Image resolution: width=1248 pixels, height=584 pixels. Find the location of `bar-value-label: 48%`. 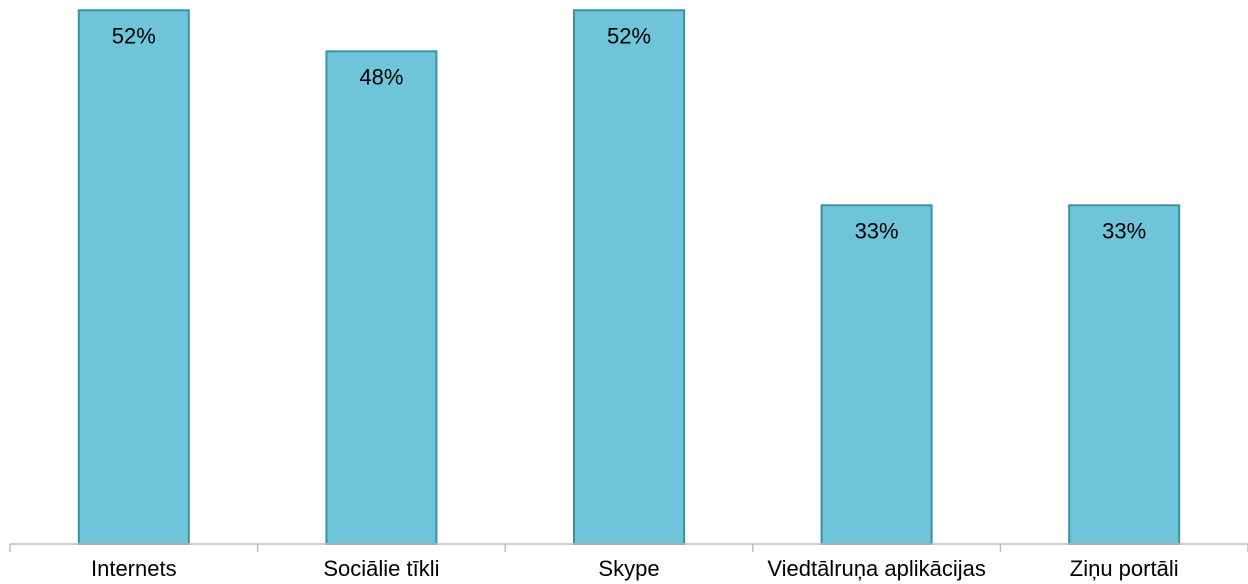

bar-value-label: 48% is located at coordinates (381, 76).